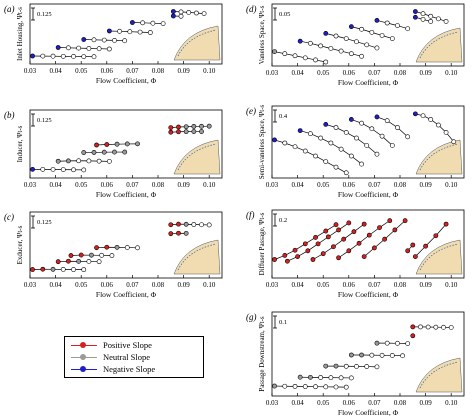  What do you see at coordinates (134, 345) in the screenshot?
I see `legend-item-positive: Positive Slope` at bounding box center [134, 345].